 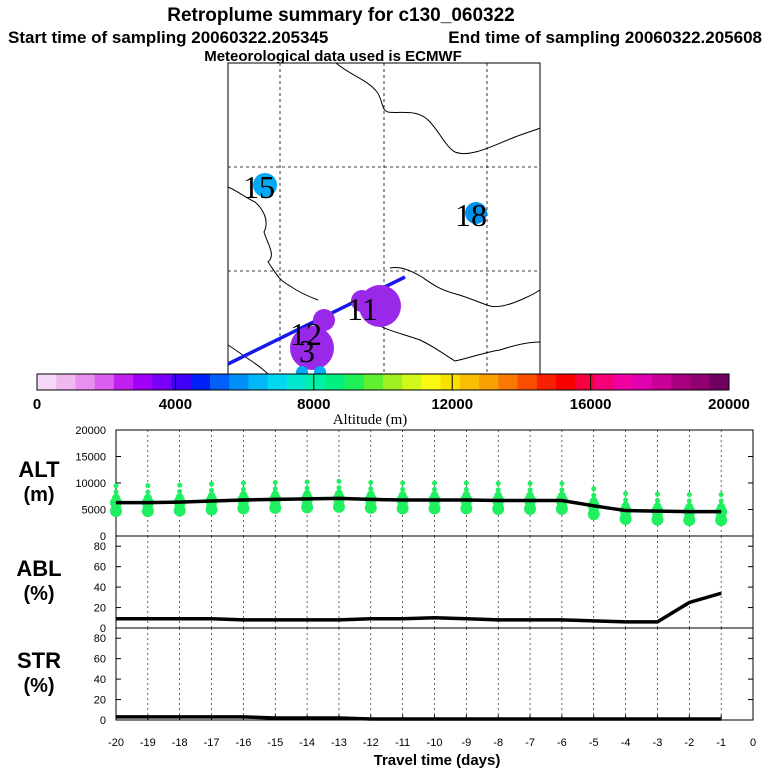 I want to click on xtick-label: -1, so click(x=721, y=743).